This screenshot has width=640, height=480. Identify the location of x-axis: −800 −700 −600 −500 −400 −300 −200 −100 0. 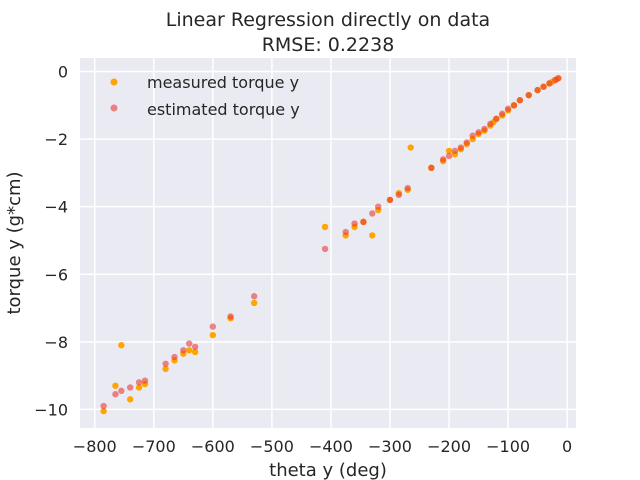
(322, 446).